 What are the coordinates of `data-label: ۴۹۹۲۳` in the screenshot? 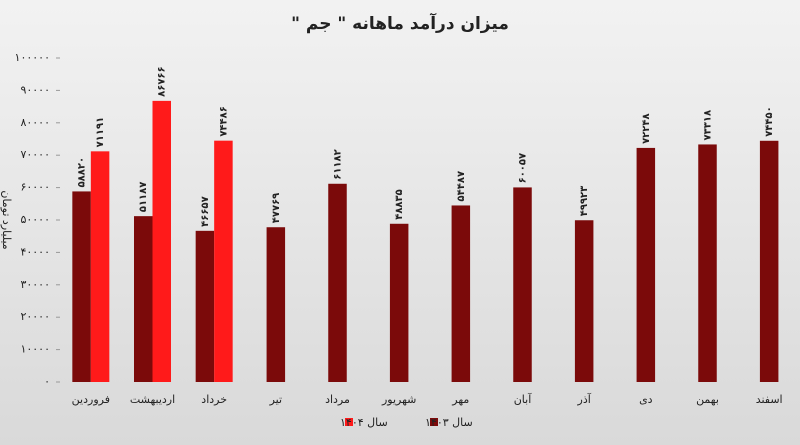 It's located at (584, 201).